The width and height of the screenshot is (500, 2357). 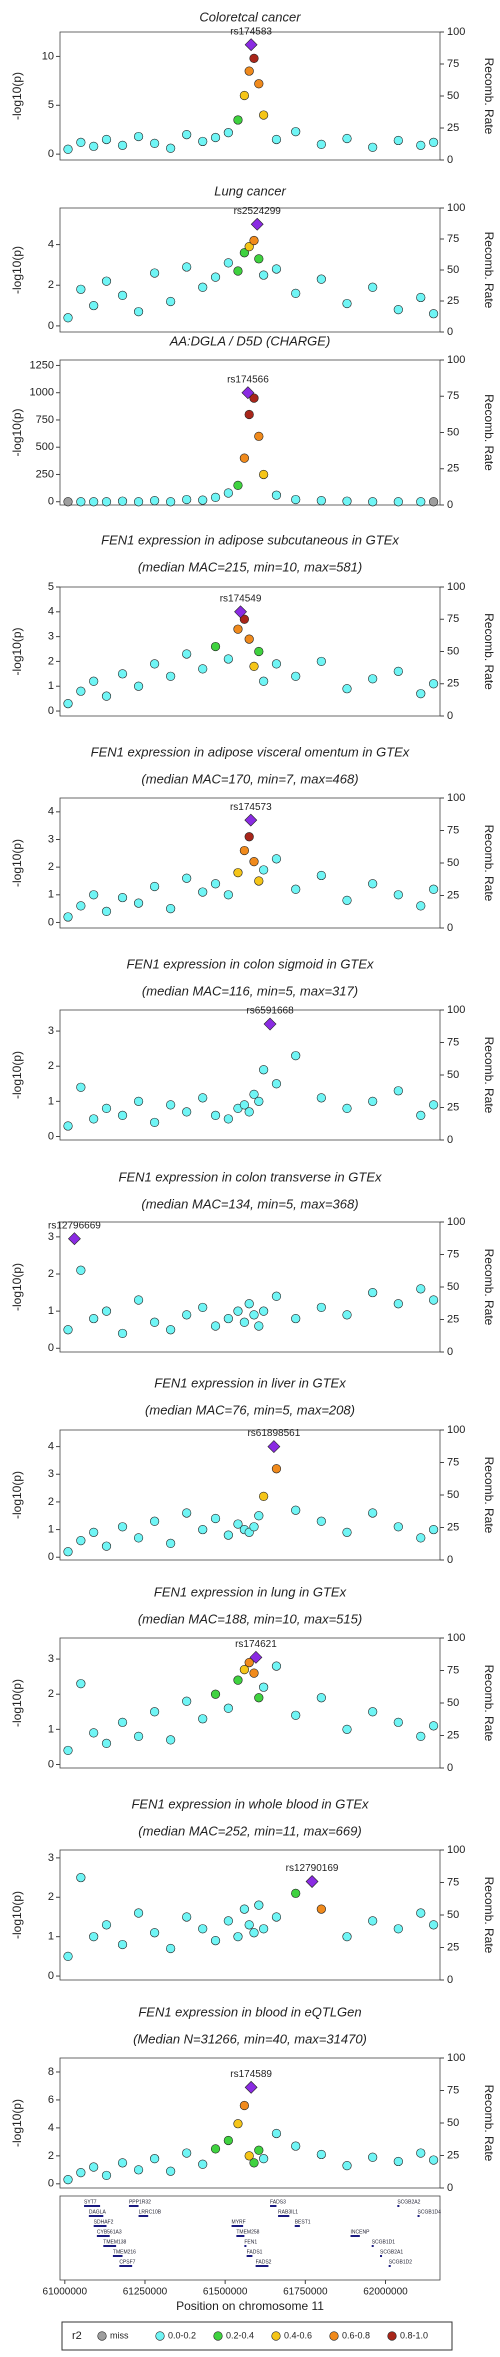 I want to click on y-tick-label: 0, so click(x=51, y=922).